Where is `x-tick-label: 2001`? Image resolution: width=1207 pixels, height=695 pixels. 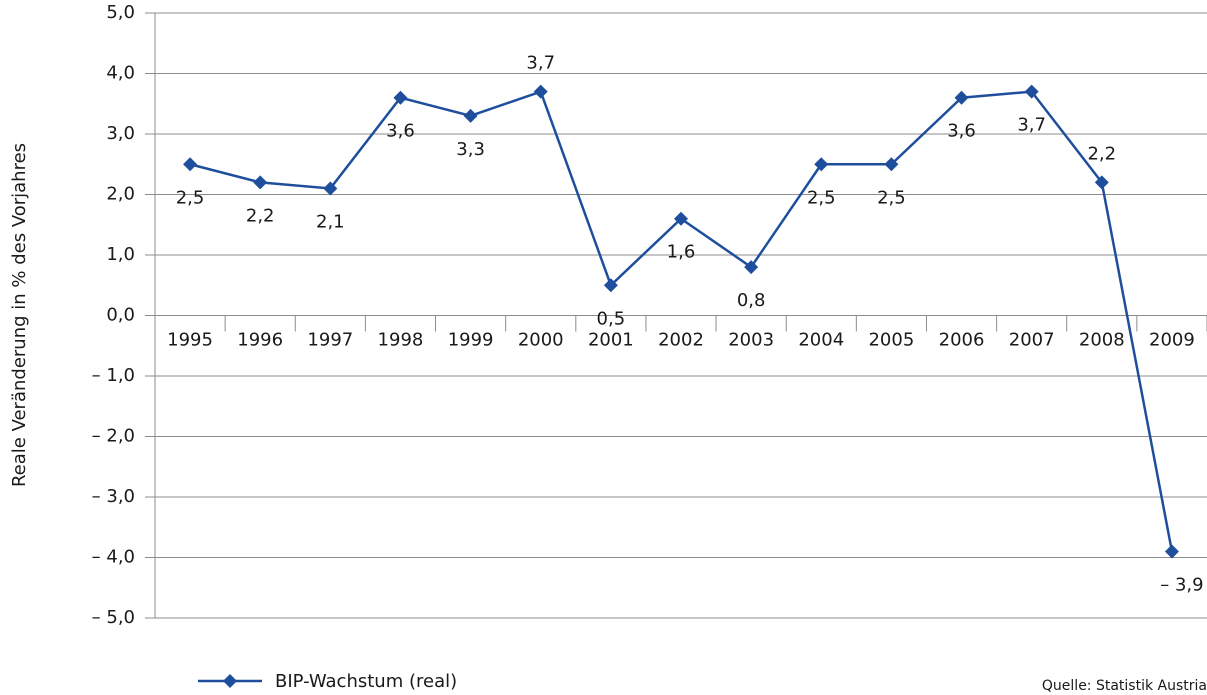 x-tick-label: 2001 is located at coordinates (611, 340).